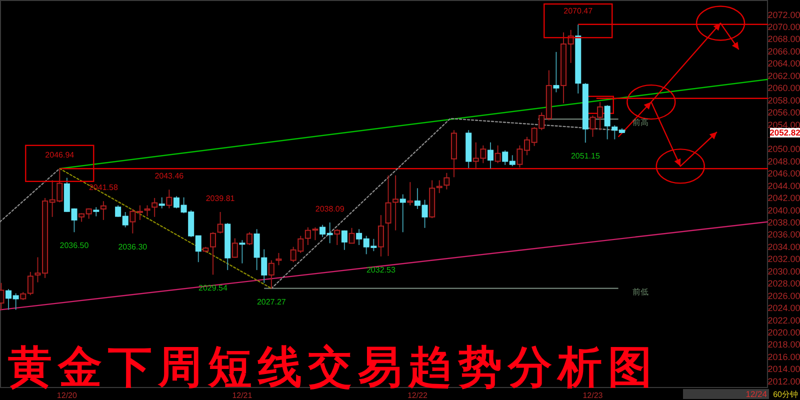 The height and width of the screenshot is (400, 800). Describe the element at coordinates (784, 345) in the screenshot. I see `y-tick-label: 2018.00` at that location.